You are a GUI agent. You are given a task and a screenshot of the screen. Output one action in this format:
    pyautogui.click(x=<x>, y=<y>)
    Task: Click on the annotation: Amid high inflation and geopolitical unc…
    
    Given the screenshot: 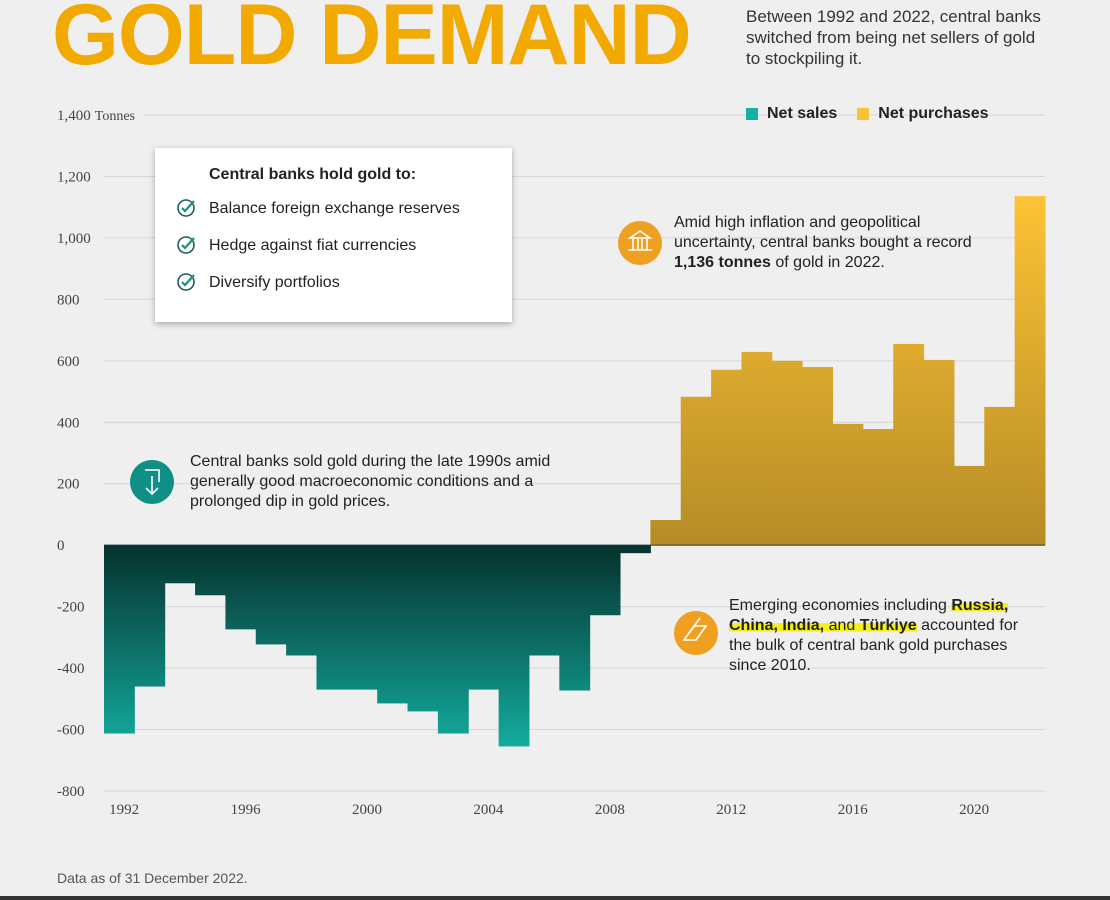 What is the action you would take?
    pyautogui.click(x=824, y=243)
    